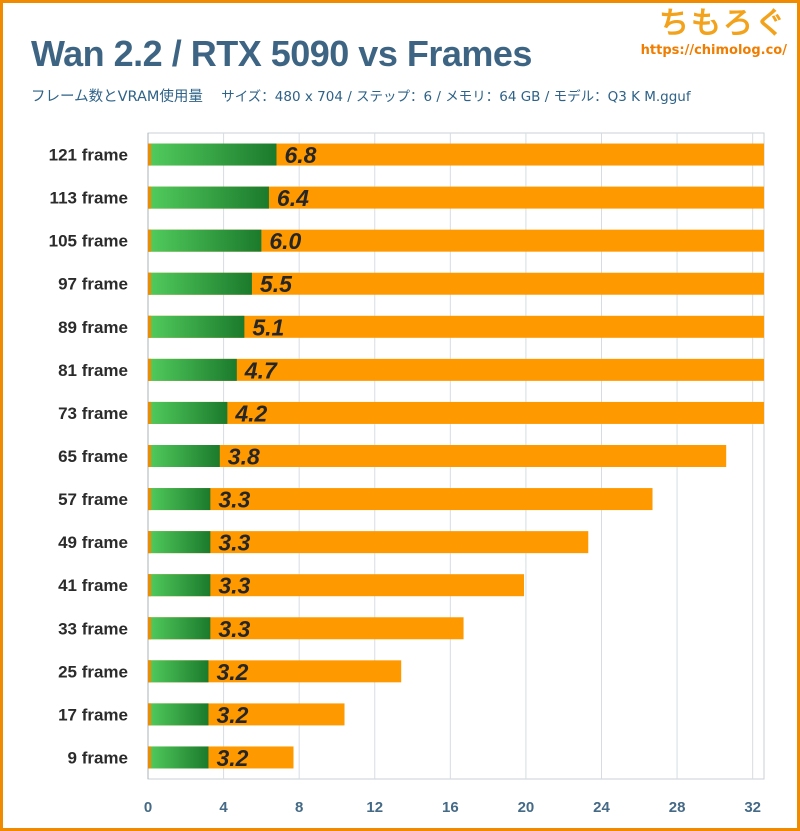 This screenshot has width=800, height=831. What do you see at coordinates (723, 23) in the screenshot?
I see `brand-name: ちもろぐ` at bounding box center [723, 23].